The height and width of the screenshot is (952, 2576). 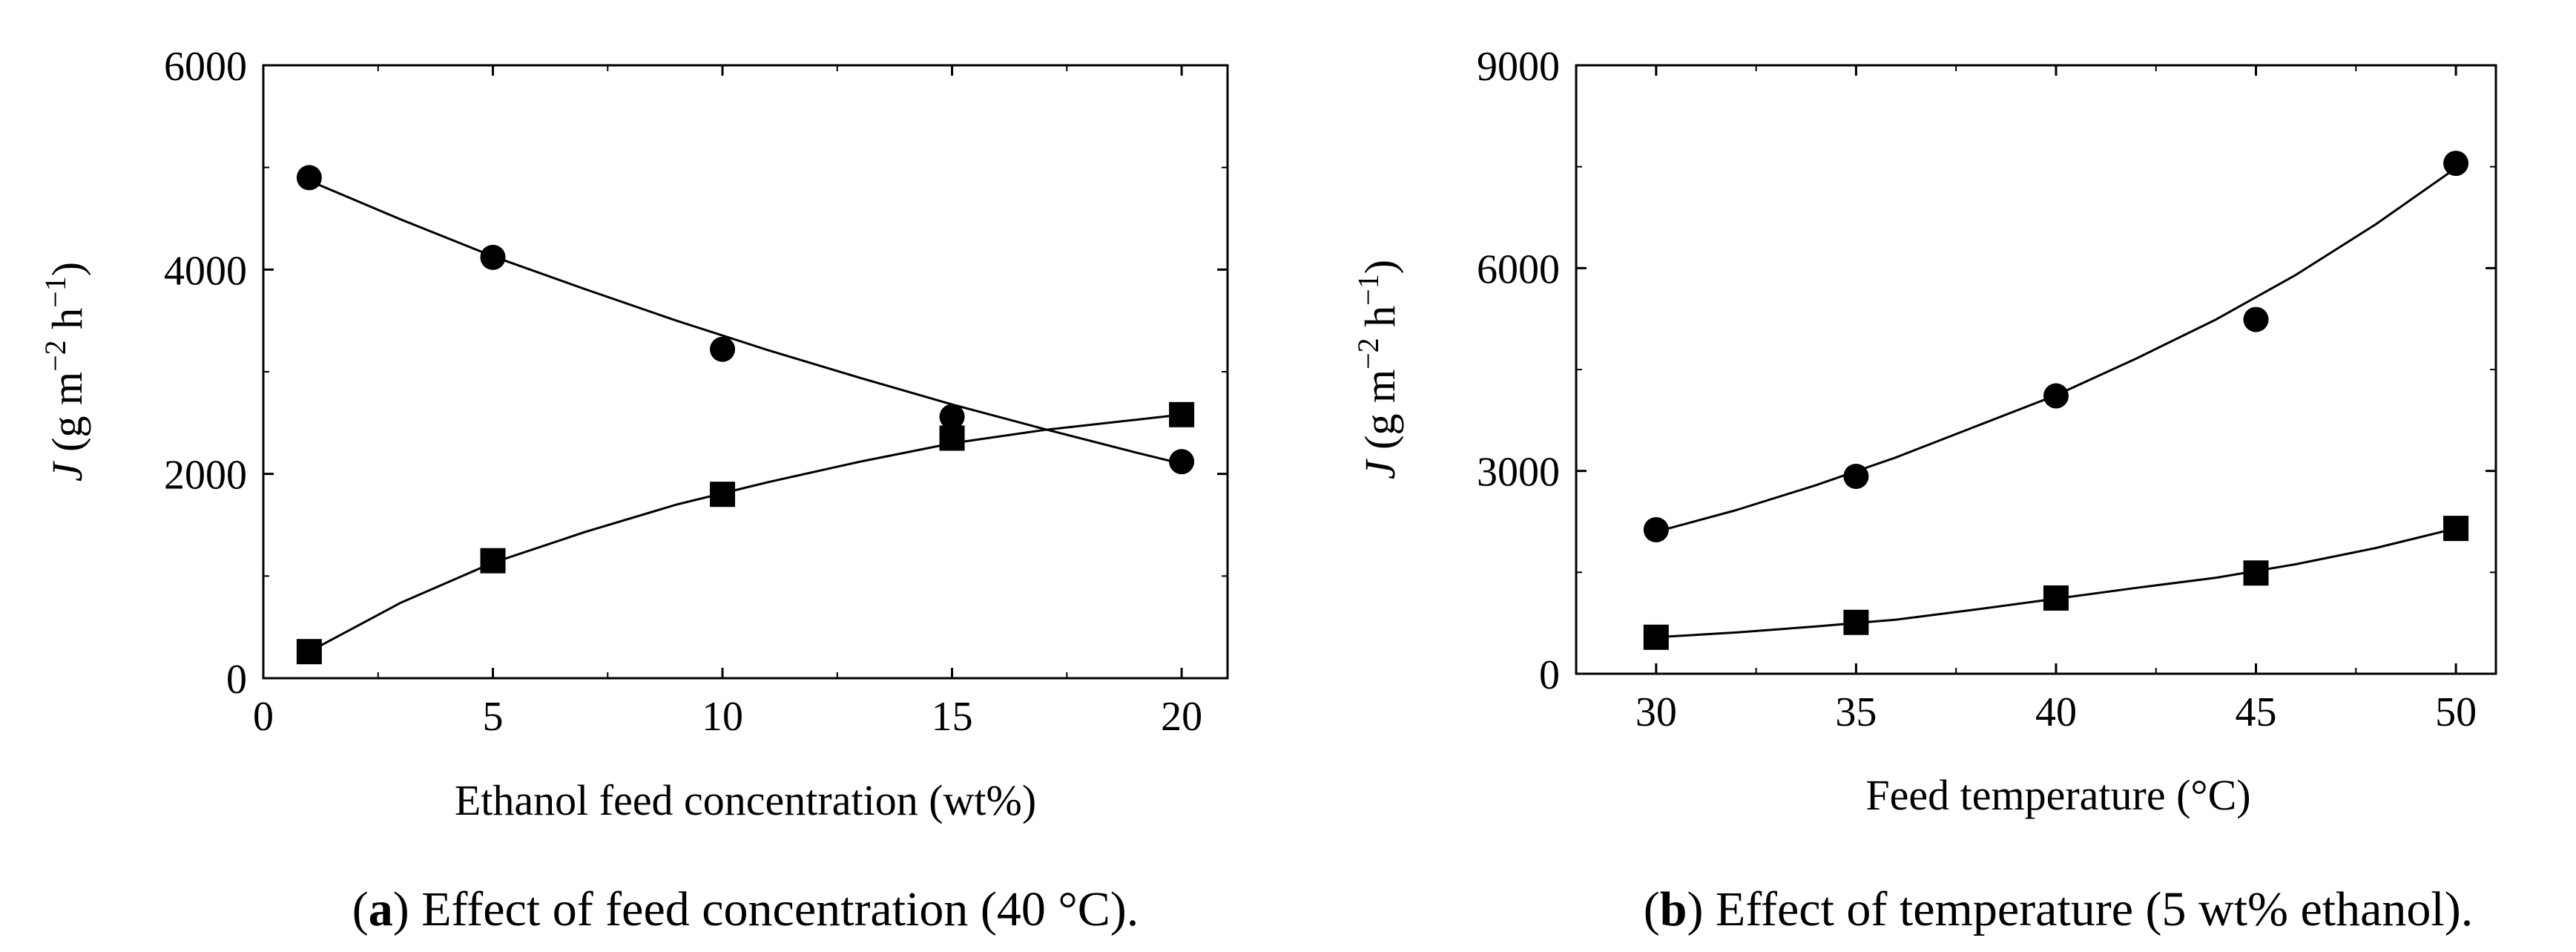 I want to click on panel-a-x-tick-label: 10, so click(x=722, y=717).